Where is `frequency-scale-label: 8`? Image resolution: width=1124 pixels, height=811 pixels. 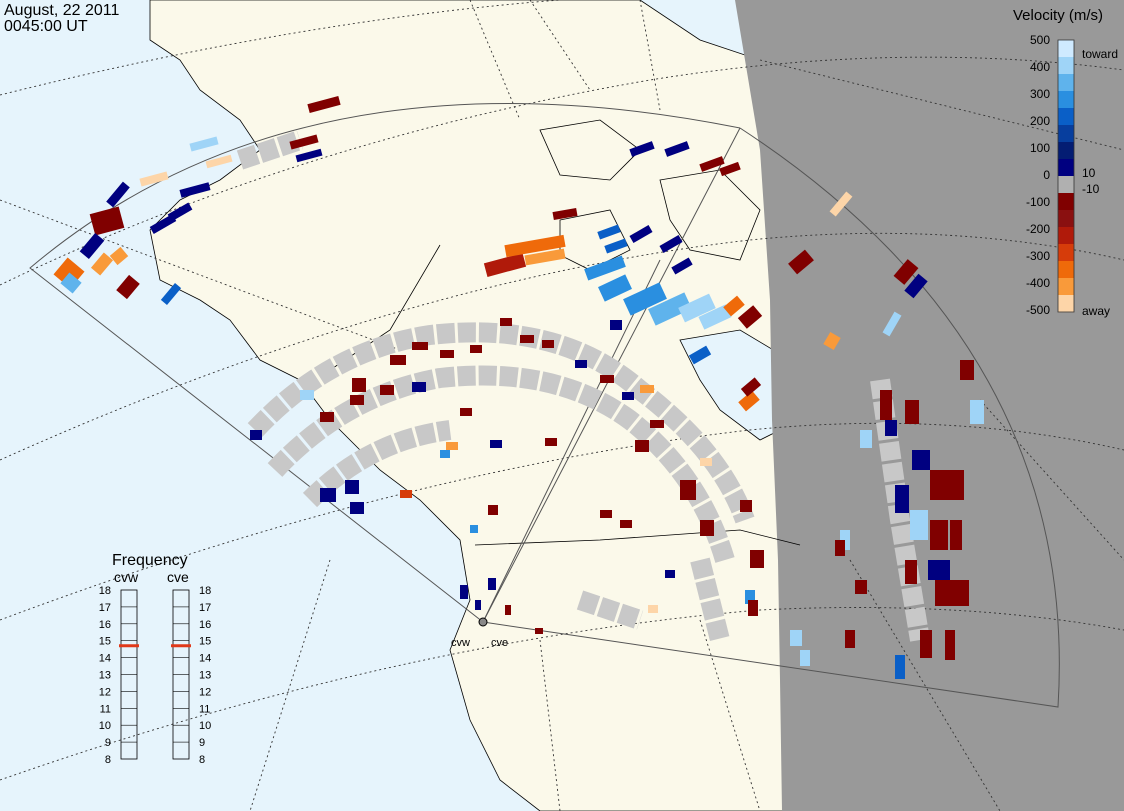
frequency-scale-label: 8 is located at coordinates (202, 760).